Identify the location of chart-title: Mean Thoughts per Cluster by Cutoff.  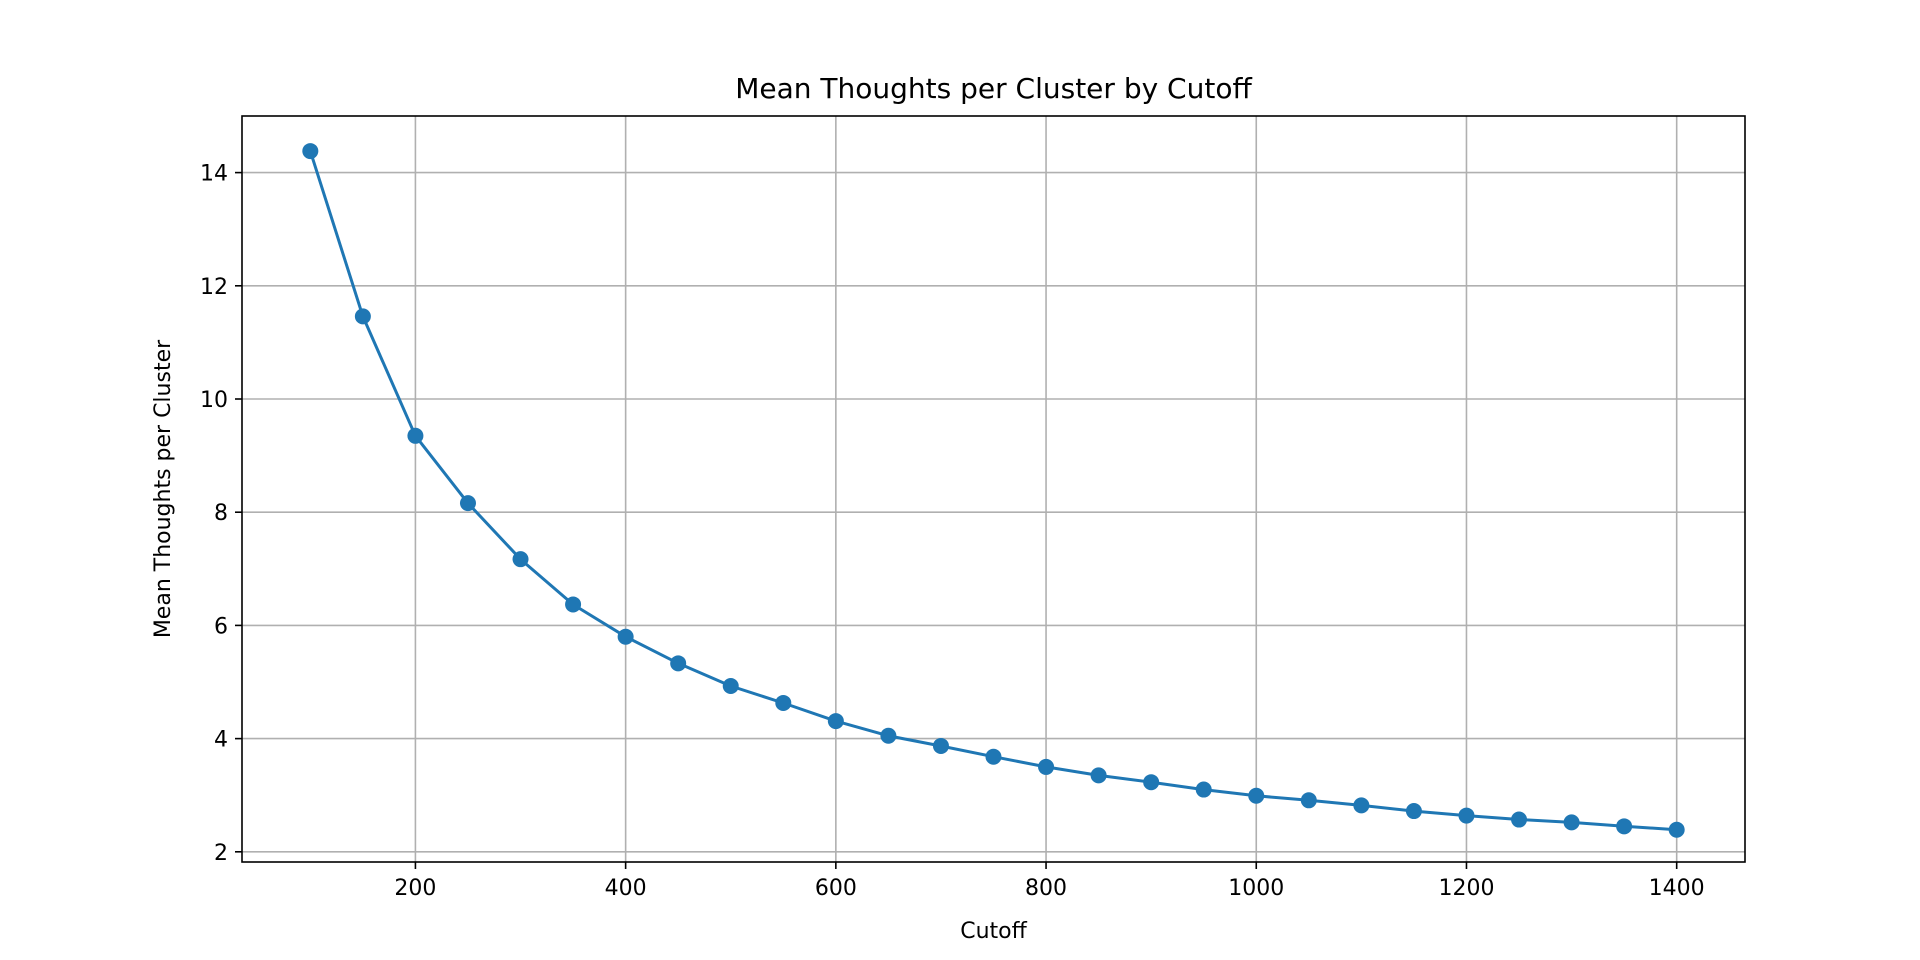
(993, 88).